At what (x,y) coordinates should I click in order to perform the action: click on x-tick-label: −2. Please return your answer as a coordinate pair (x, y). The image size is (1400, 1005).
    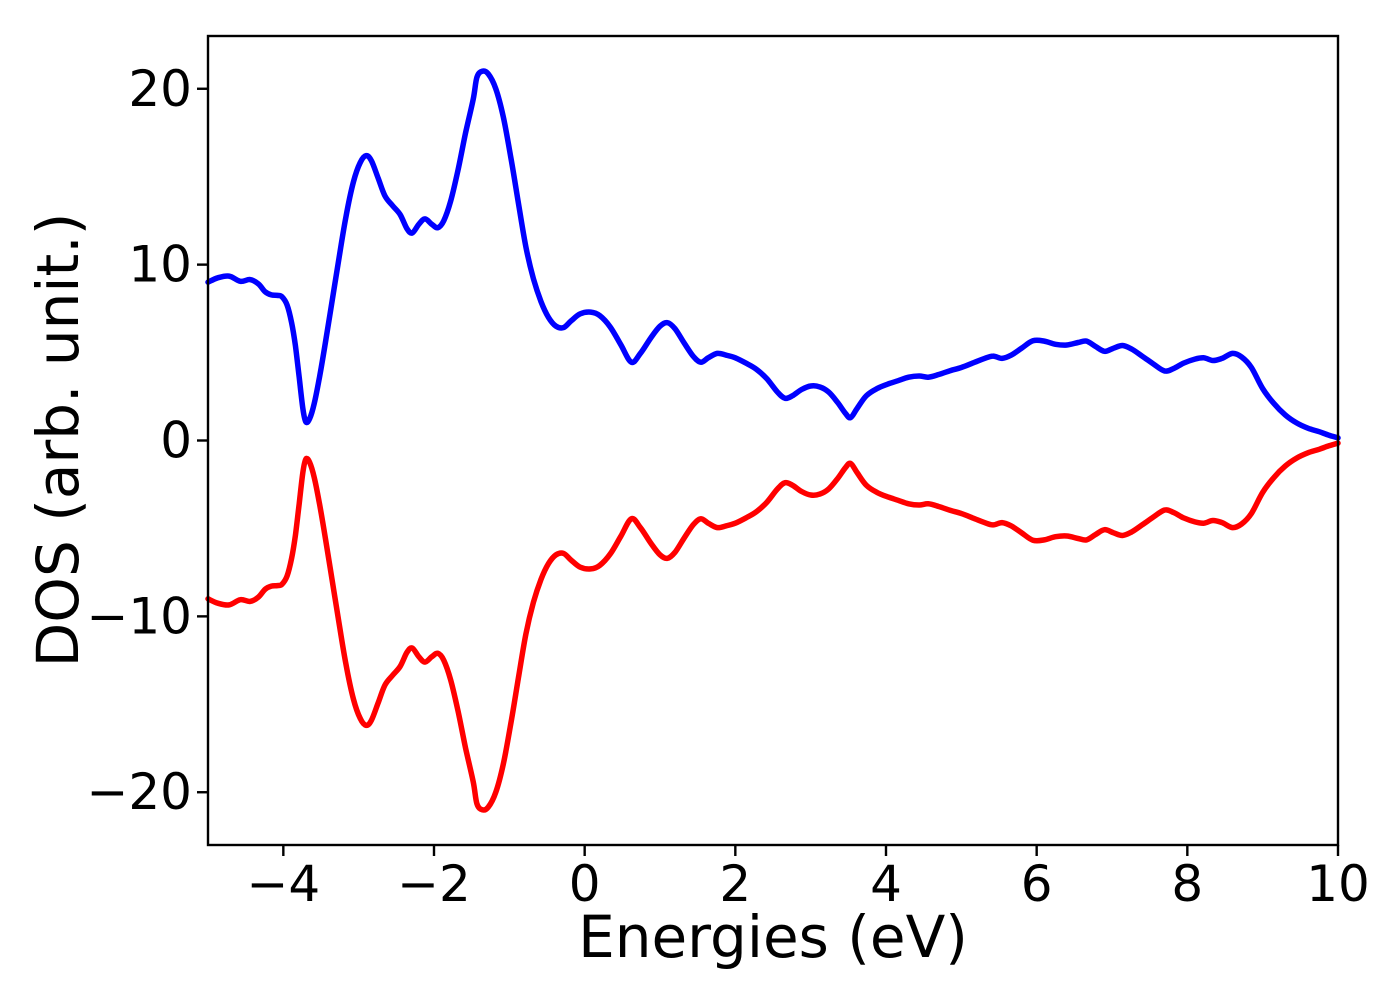
    Looking at the image, I should click on (434, 884).